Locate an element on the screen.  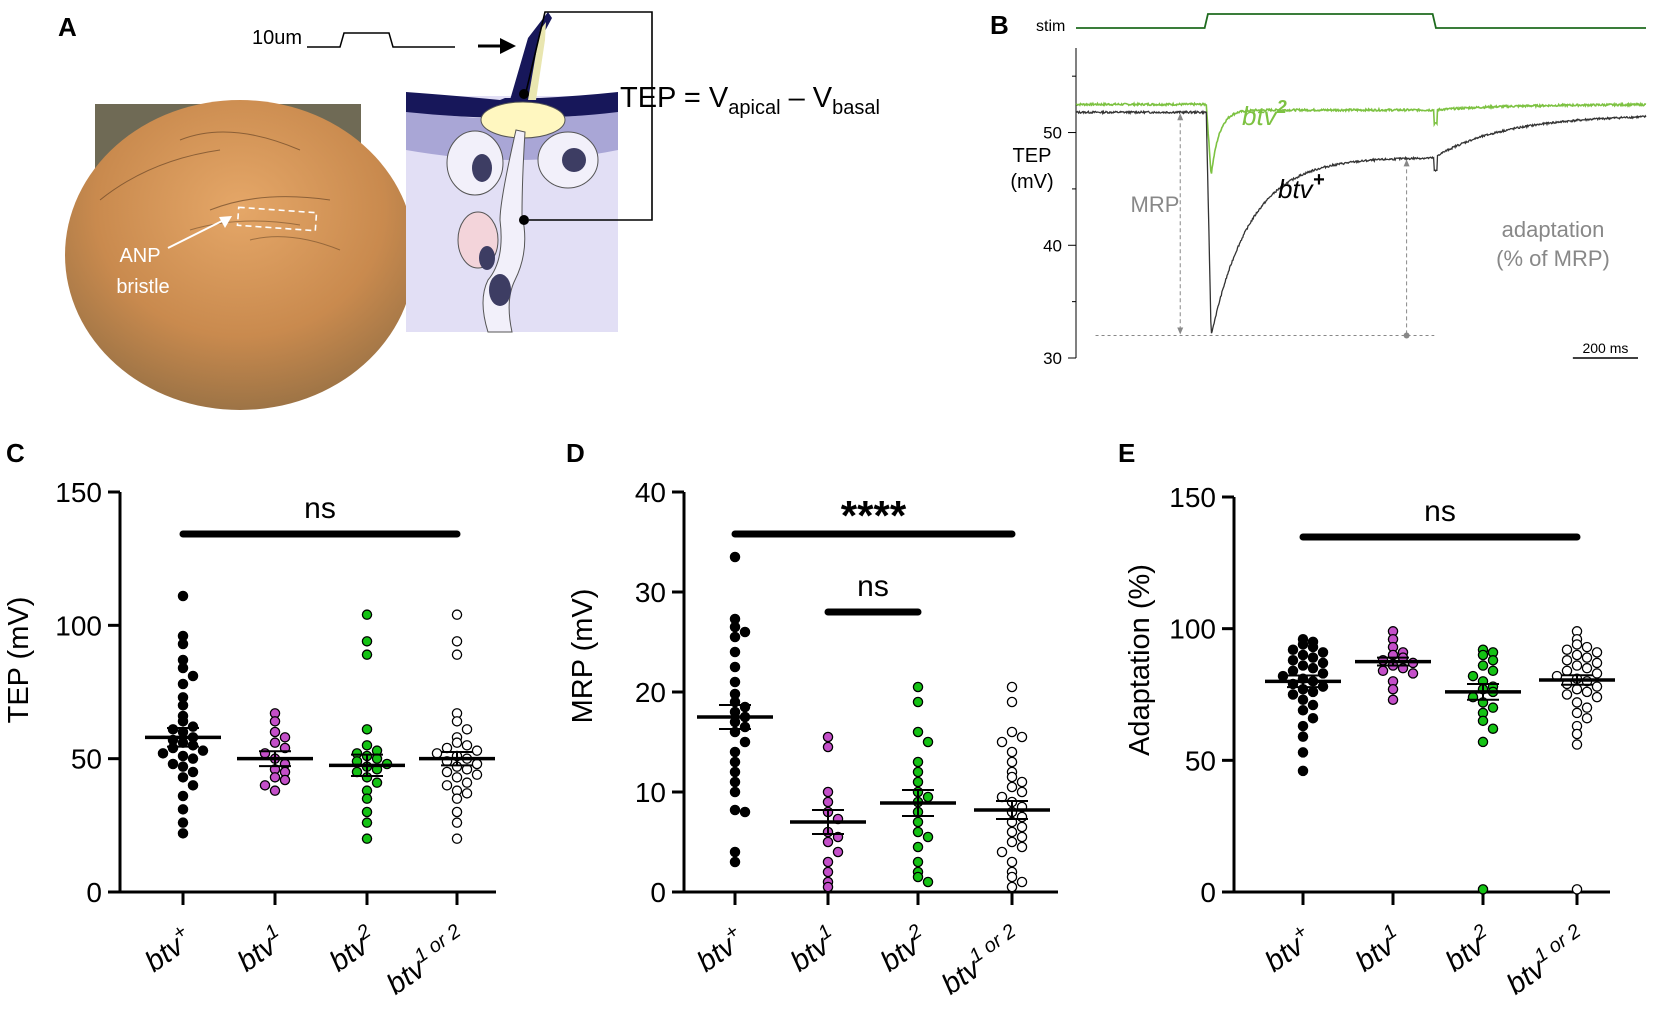
b-y-ticks: 30 40 50 is located at coordinates (1059, 221).